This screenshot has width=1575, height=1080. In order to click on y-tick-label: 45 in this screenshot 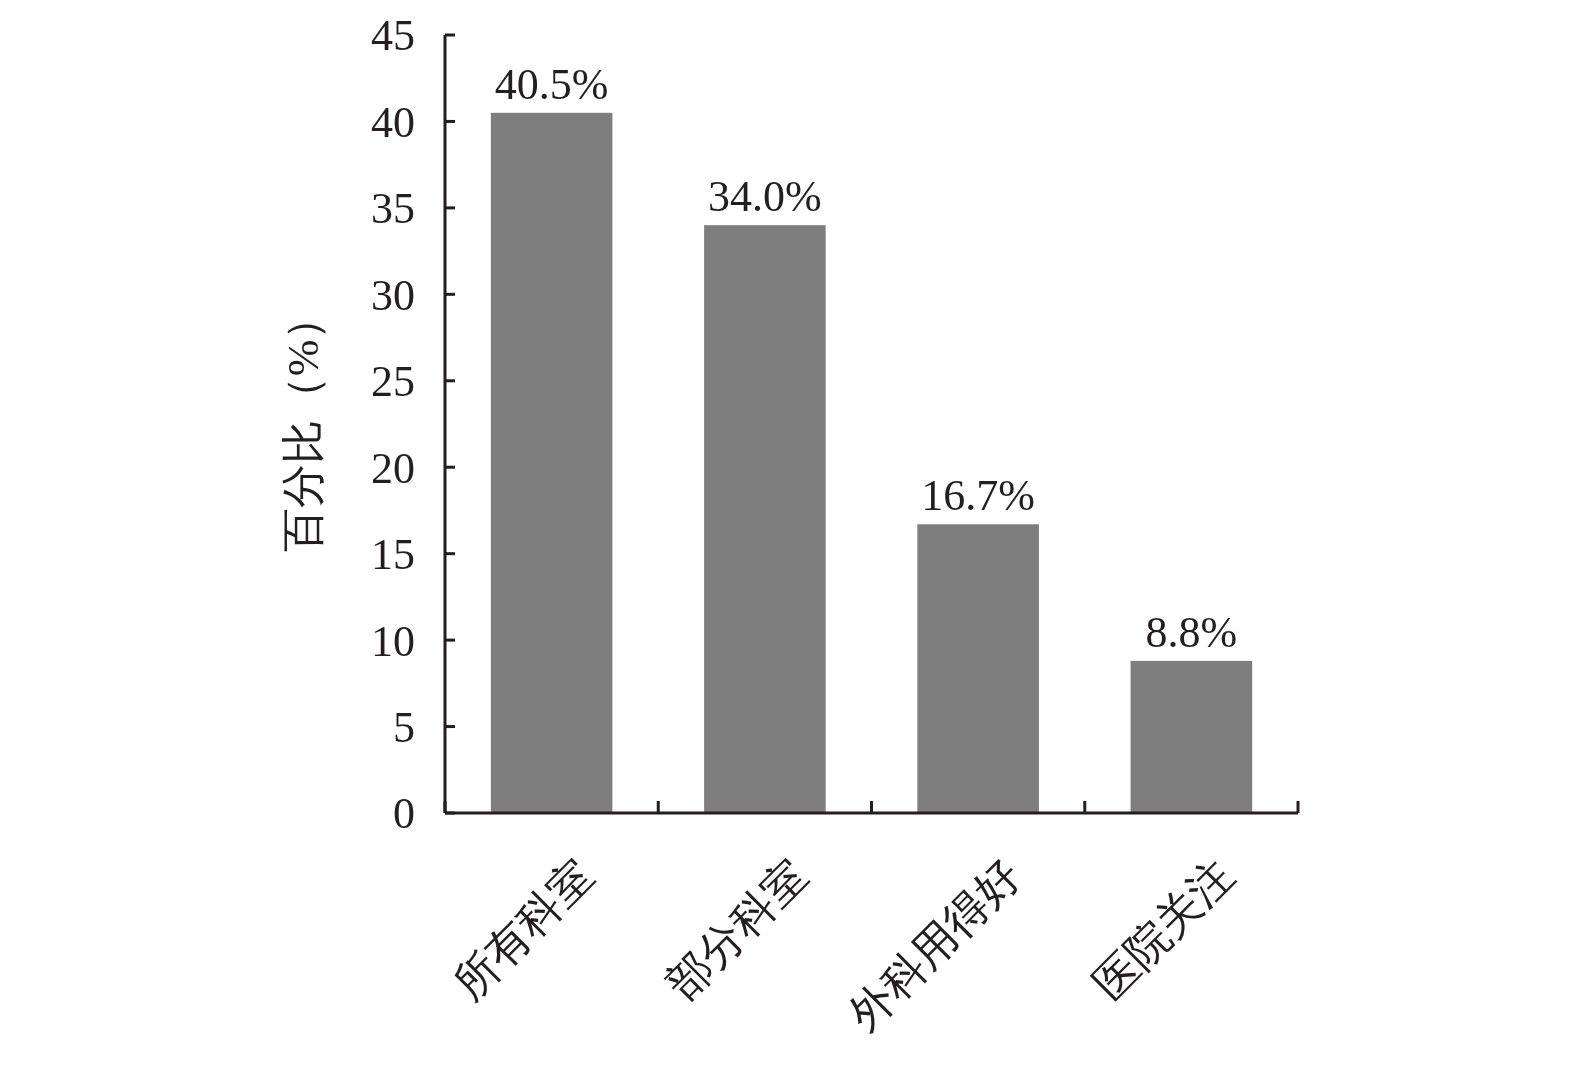, I will do `click(393, 36)`.